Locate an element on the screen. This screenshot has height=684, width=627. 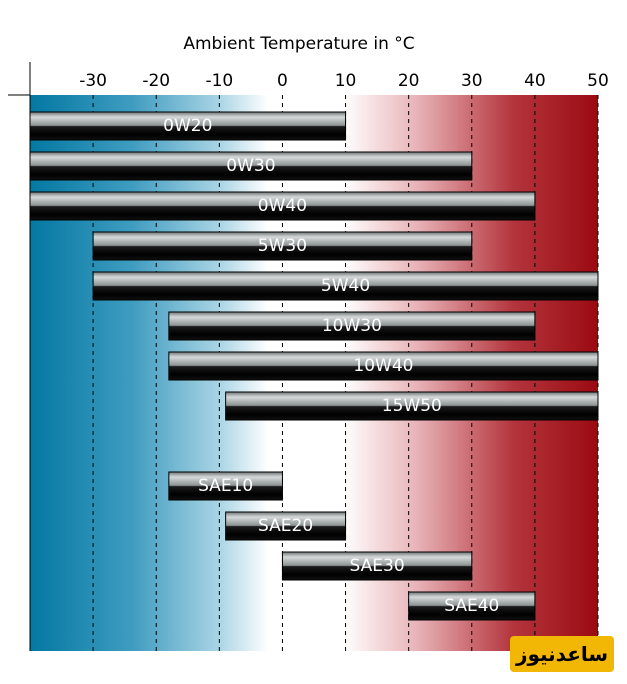
x-tick-label: 30 is located at coordinates (472, 81).